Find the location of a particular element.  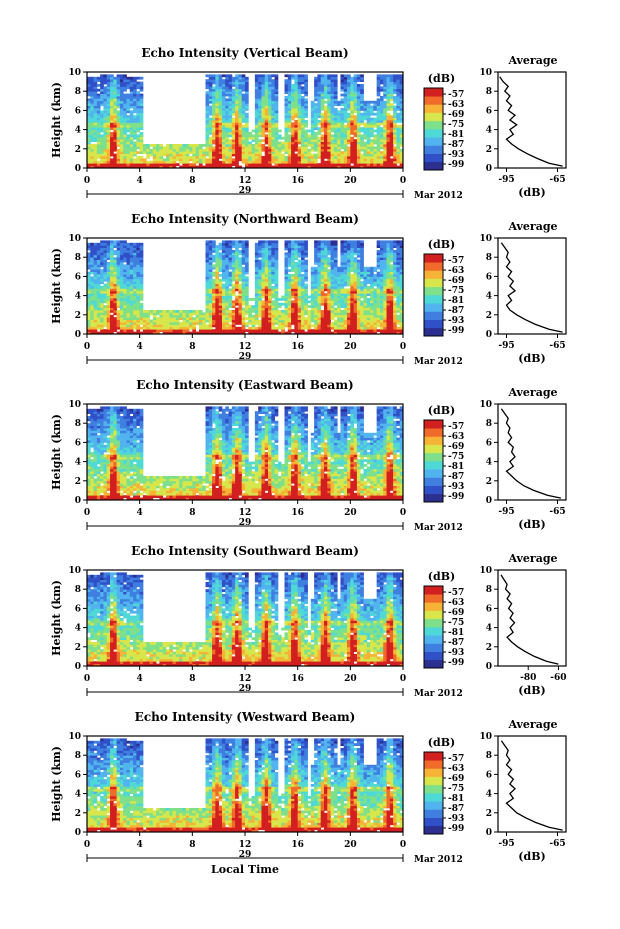

heatmap-cells is located at coordinates (245, 287).